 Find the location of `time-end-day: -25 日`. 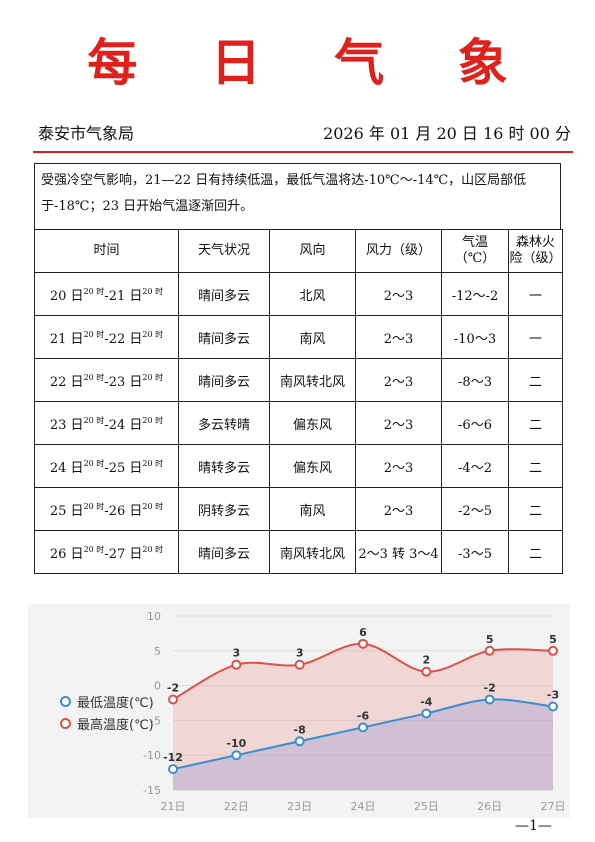

time-end-day: -25 日 is located at coordinates (123, 468).